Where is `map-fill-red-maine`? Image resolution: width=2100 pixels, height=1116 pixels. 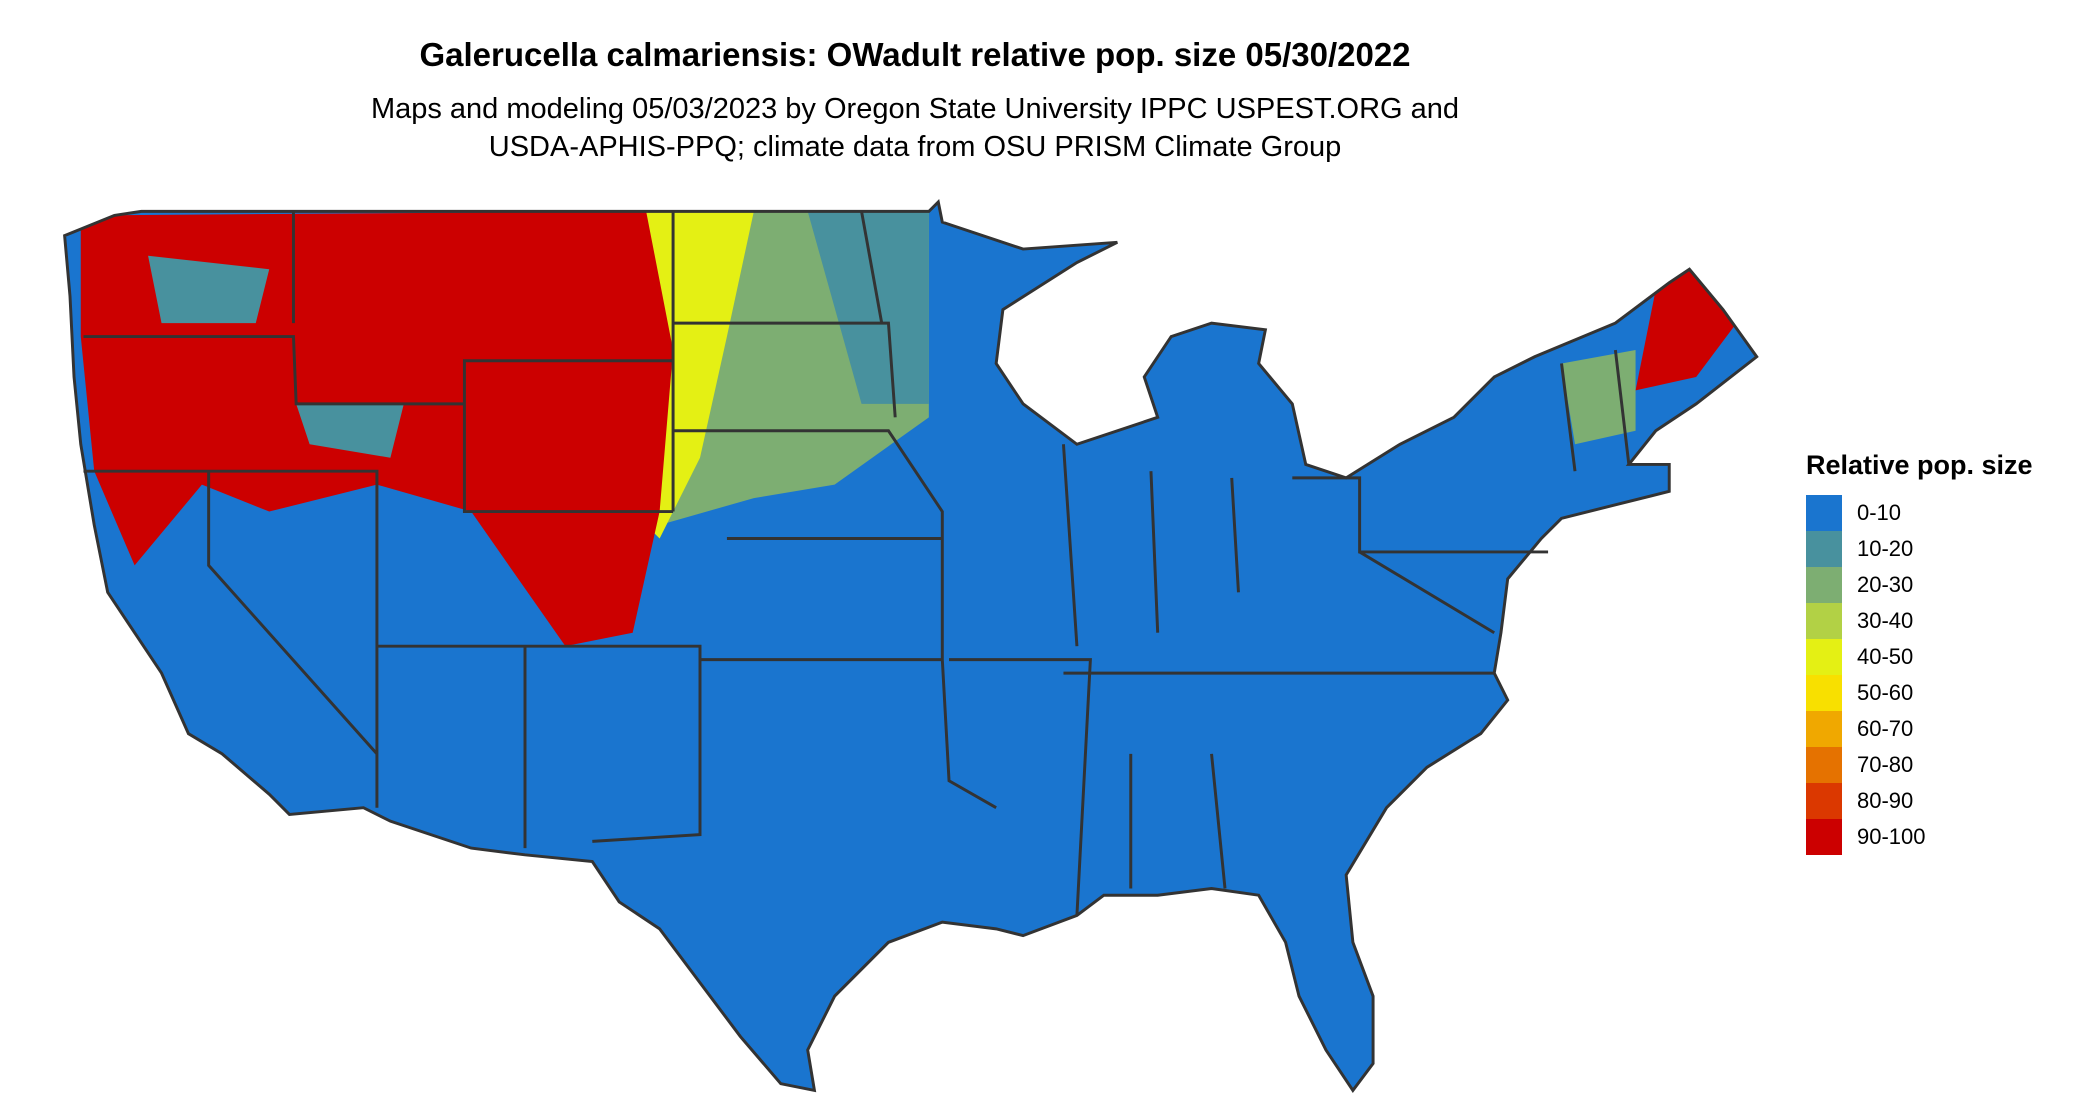
map-fill-red-maine is located at coordinates (1686, 330).